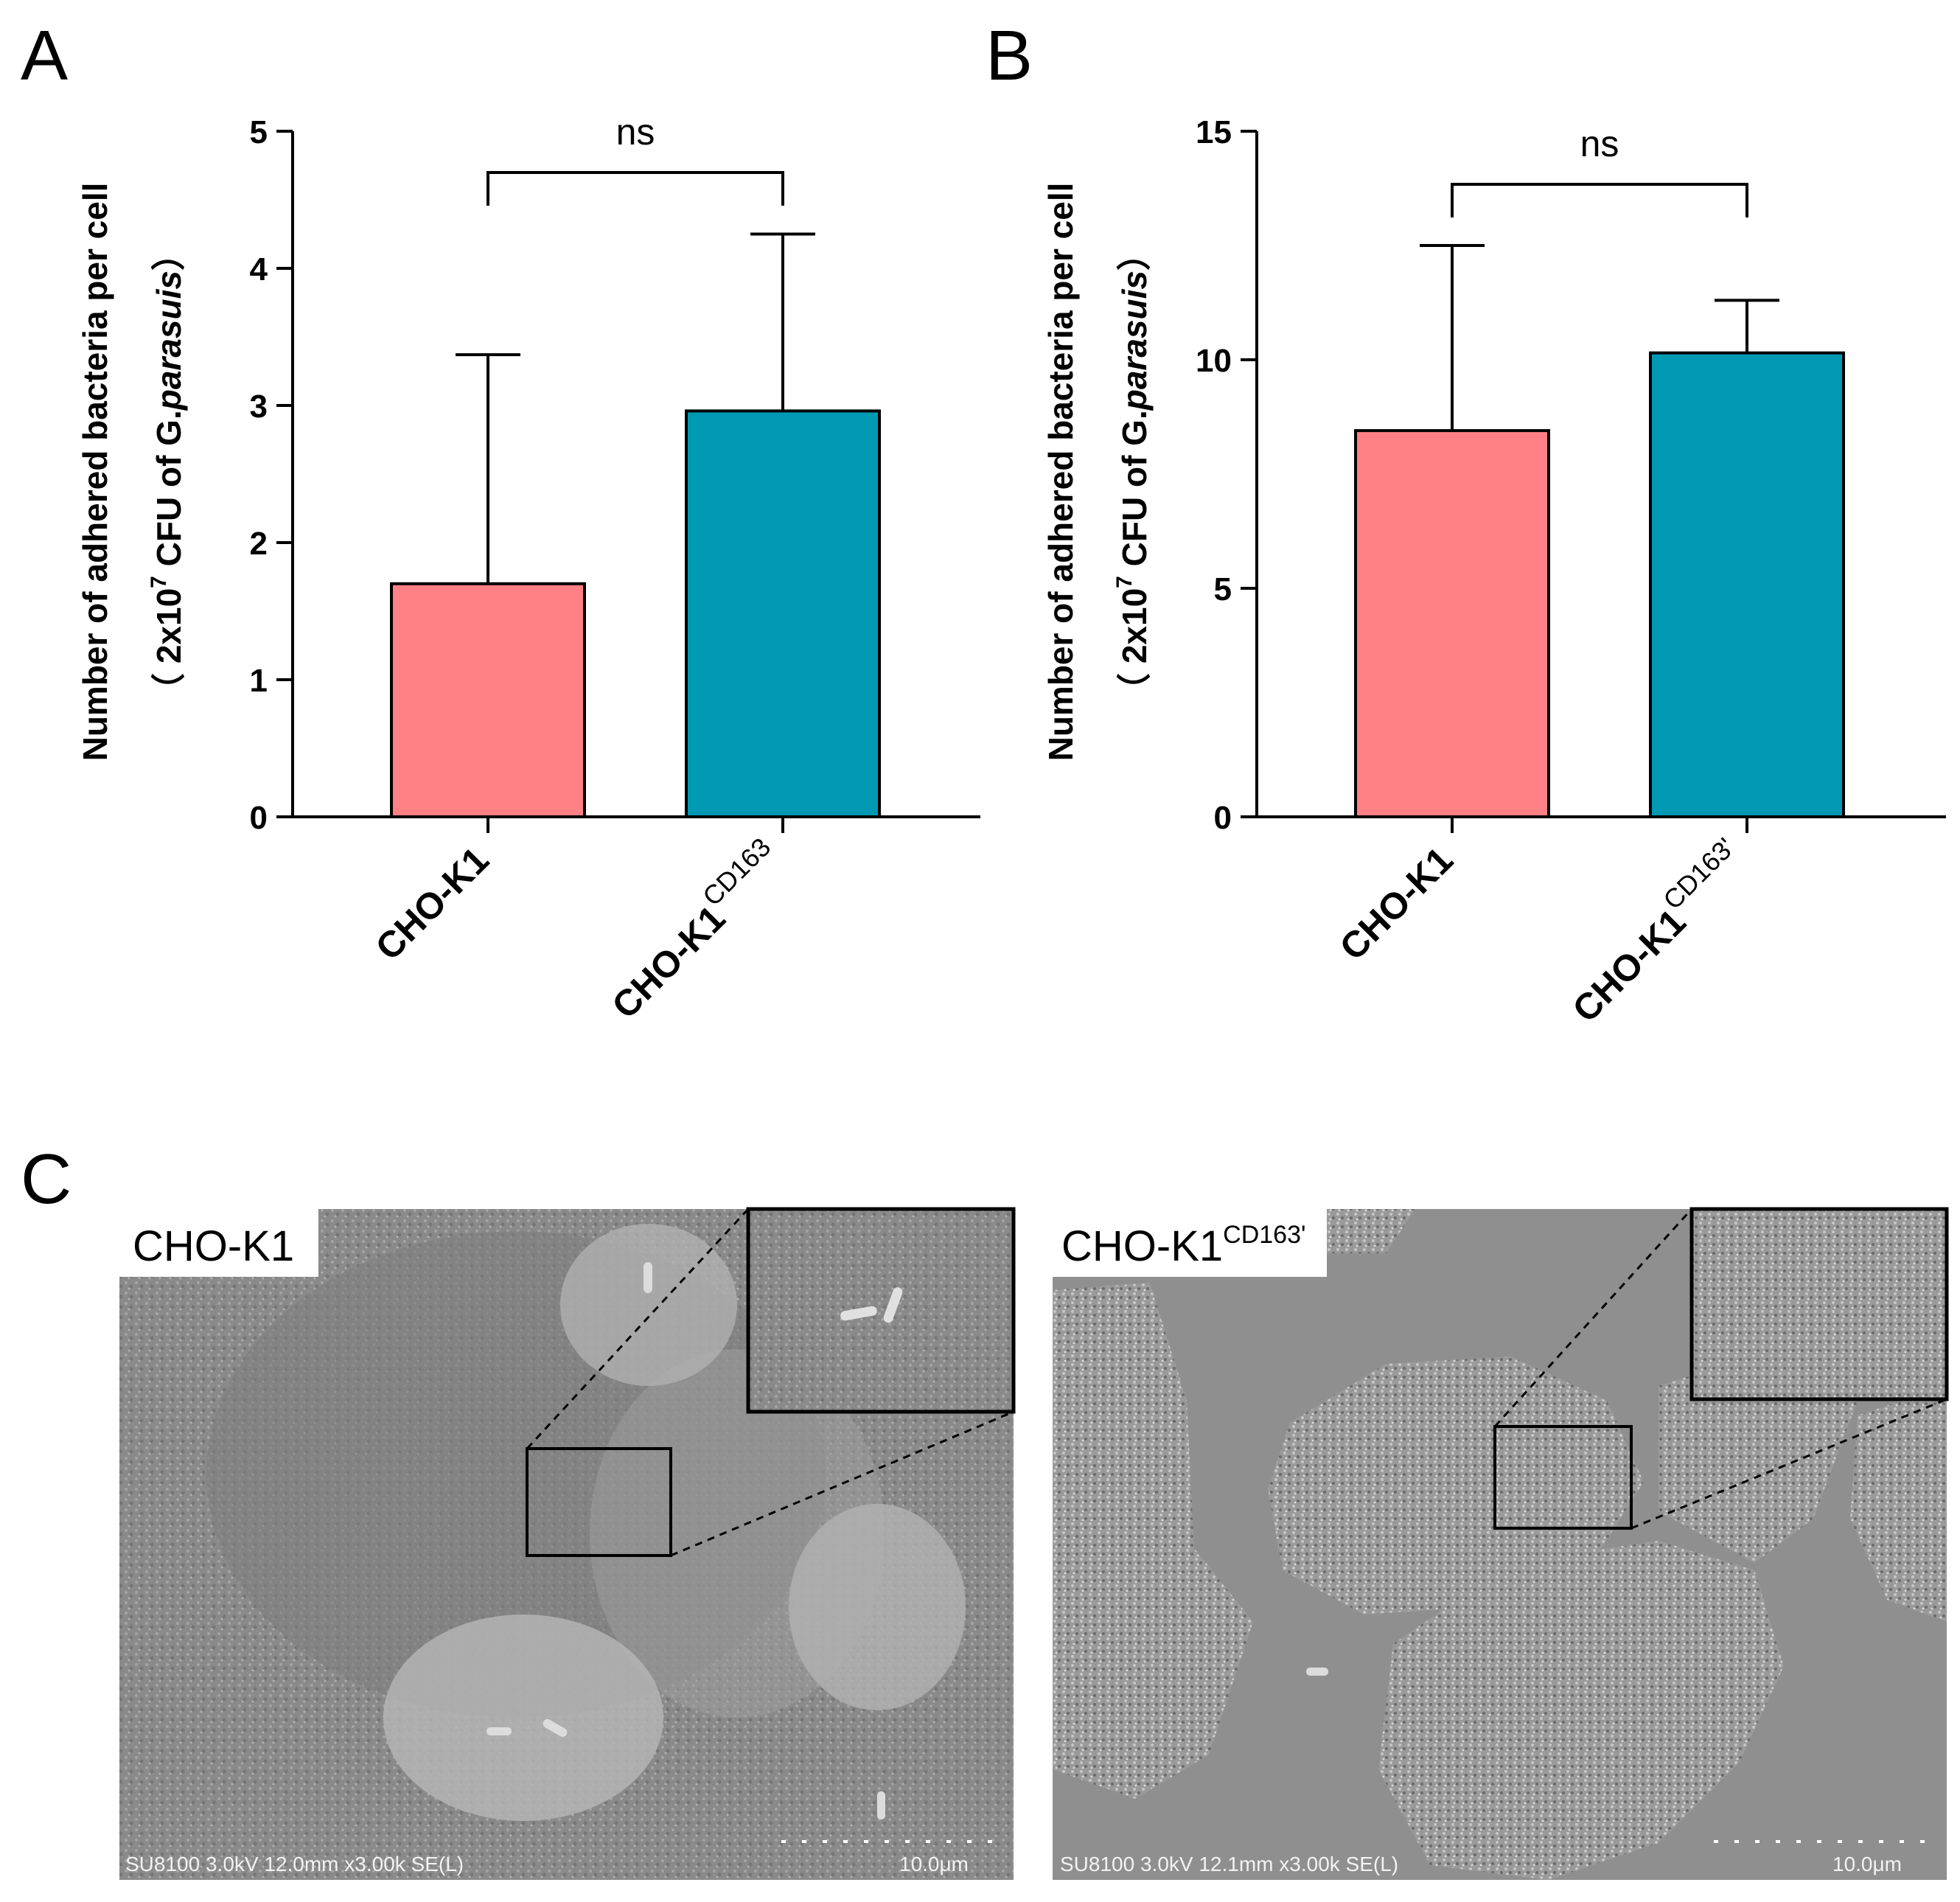  What do you see at coordinates (46, 1179) in the screenshot?
I see `panel-letter-c: C` at bounding box center [46, 1179].